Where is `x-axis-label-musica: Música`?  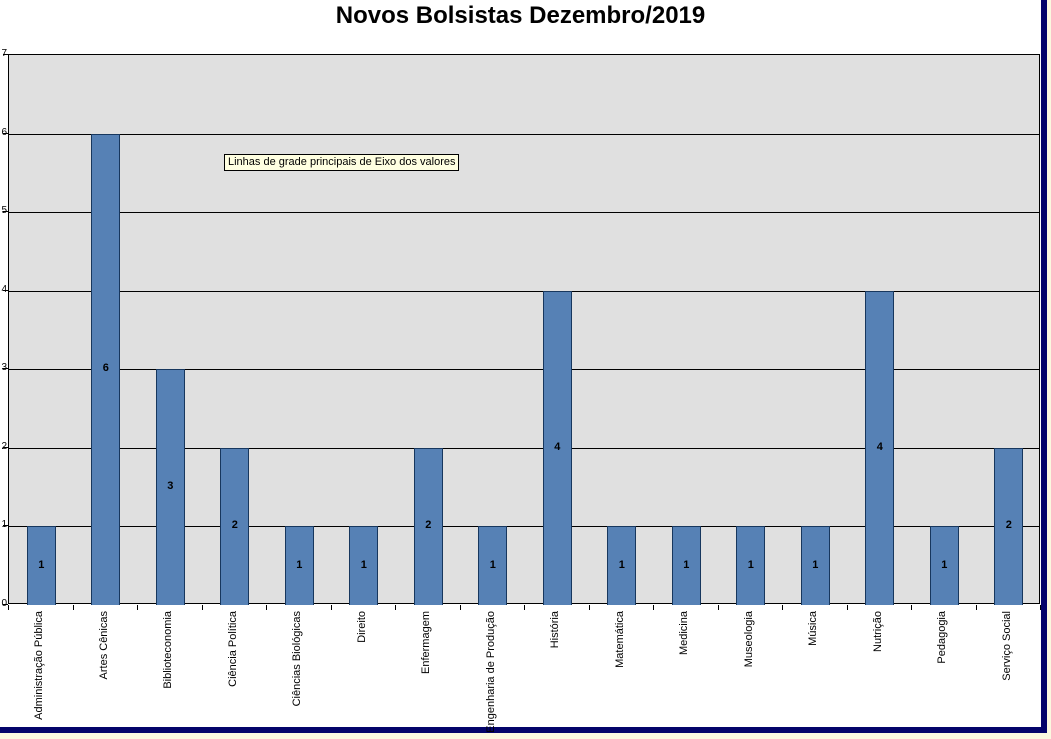
x-axis-label-musica: Música is located at coordinates (813, 628).